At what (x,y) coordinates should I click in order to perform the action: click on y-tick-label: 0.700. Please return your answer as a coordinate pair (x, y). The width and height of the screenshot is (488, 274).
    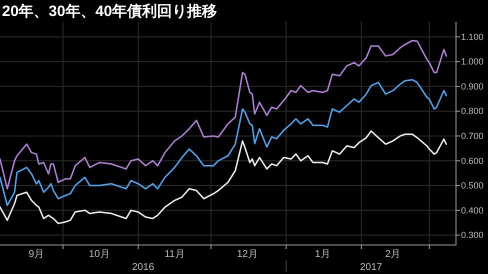
    Looking at the image, I should click on (472, 135).